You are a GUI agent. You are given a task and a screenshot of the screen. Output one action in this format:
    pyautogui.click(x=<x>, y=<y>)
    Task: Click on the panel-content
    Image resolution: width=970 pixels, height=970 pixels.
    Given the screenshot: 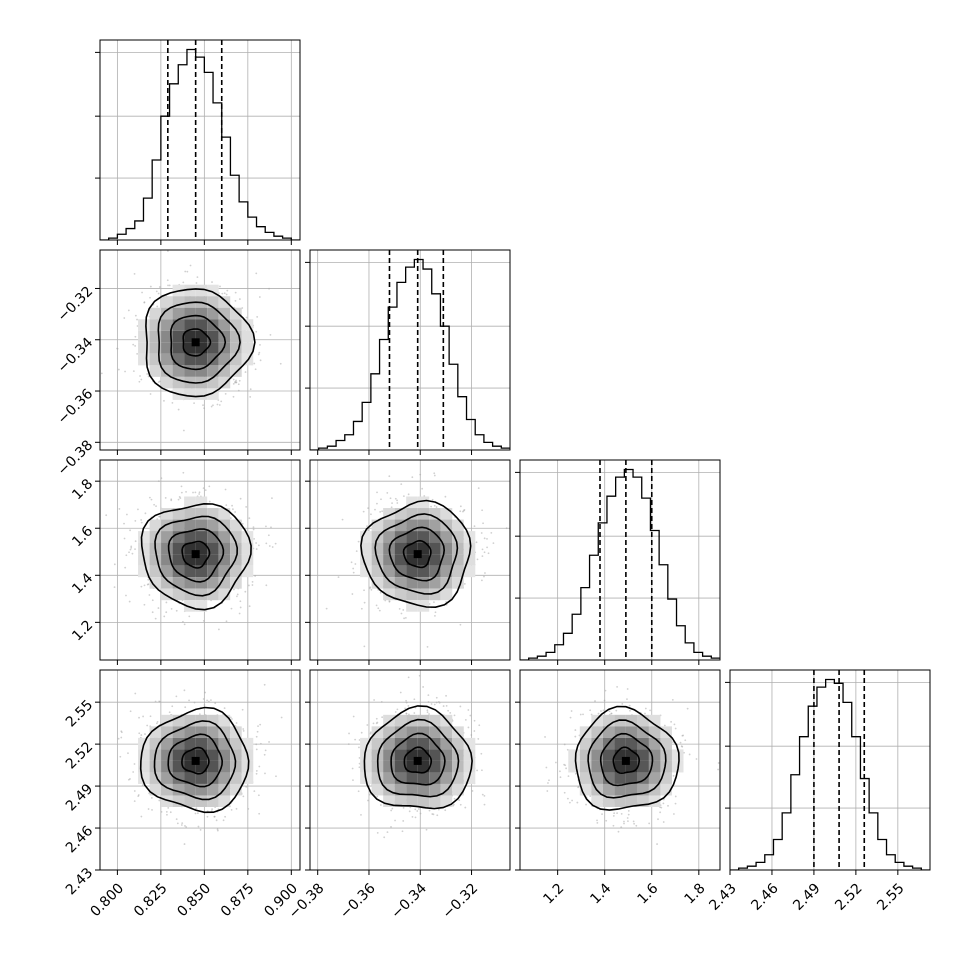 What is the action you would take?
    pyautogui.click(x=620, y=560)
    